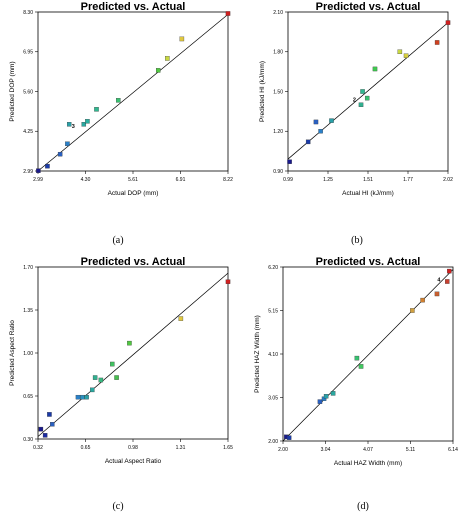 This screenshot has width=474, height=517. What do you see at coordinates (181, 180) in the screenshot?
I see `x-tick-label: 6.91` at bounding box center [181, 180].